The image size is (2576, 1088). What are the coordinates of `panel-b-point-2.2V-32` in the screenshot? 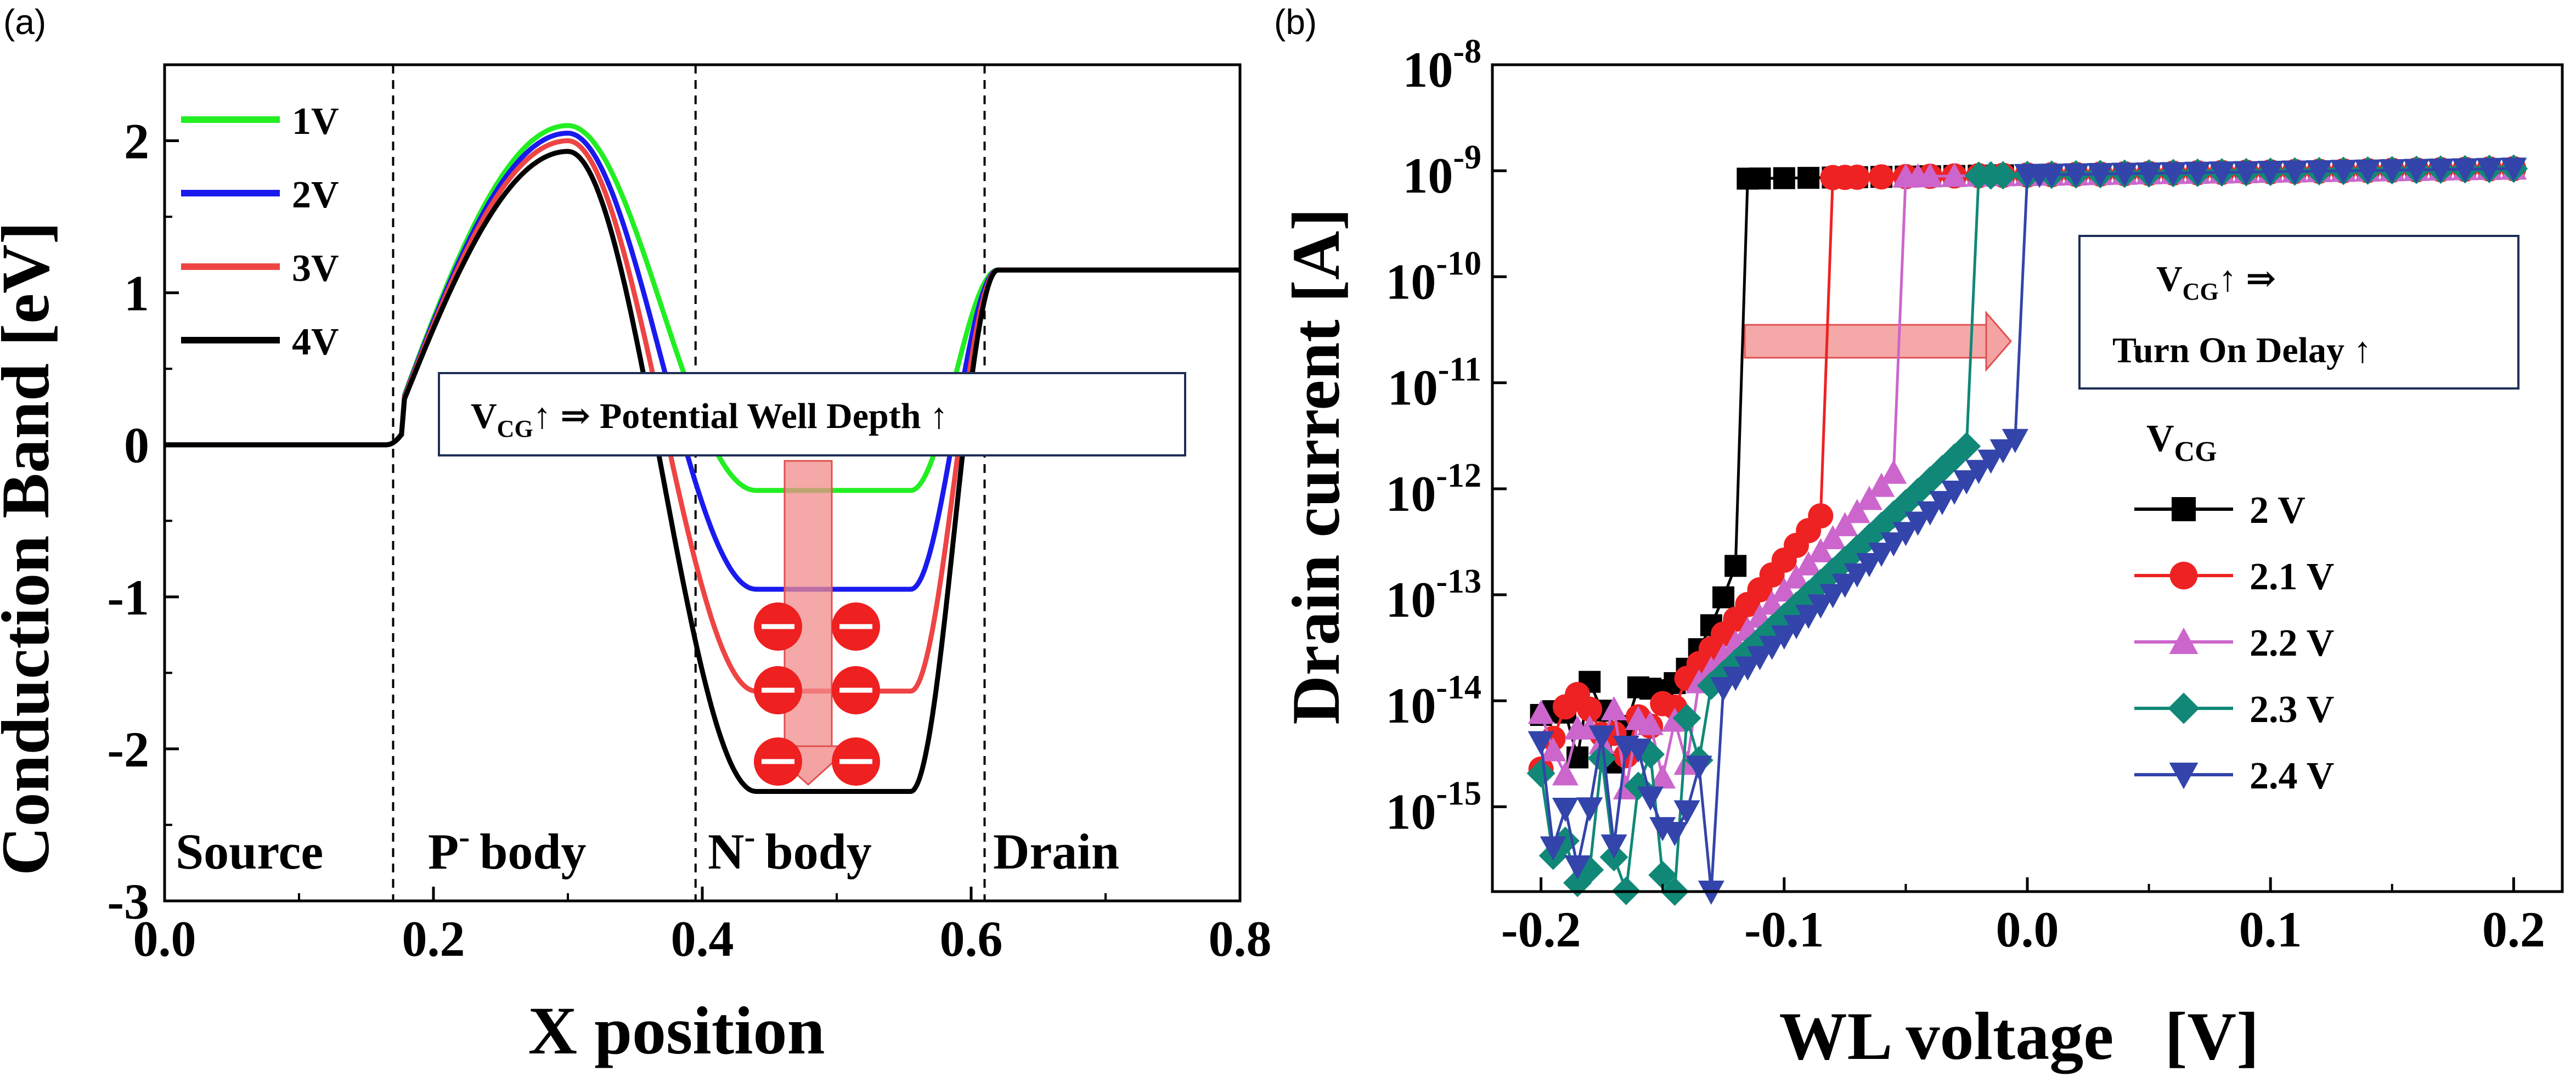 It's located at (1930, 175).